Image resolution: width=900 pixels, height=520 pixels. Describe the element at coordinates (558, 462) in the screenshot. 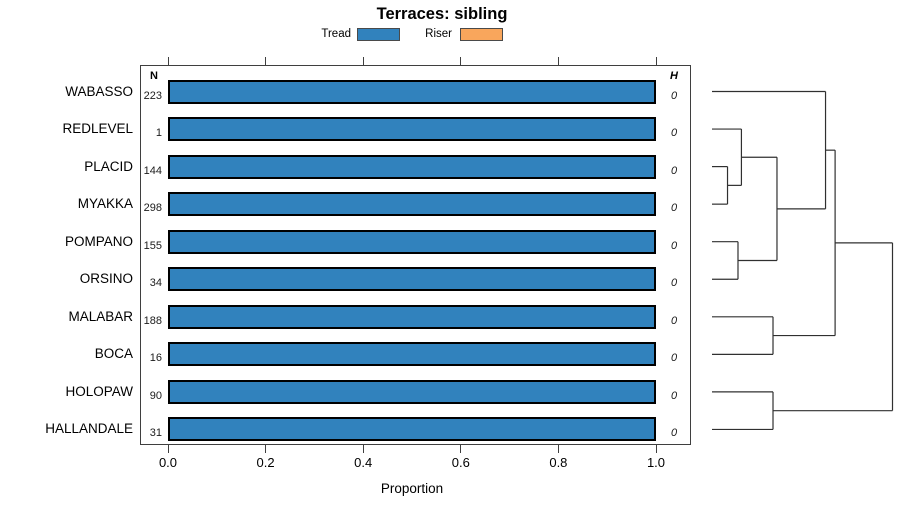

I see `axis-tick-label: 0.8` at that location.